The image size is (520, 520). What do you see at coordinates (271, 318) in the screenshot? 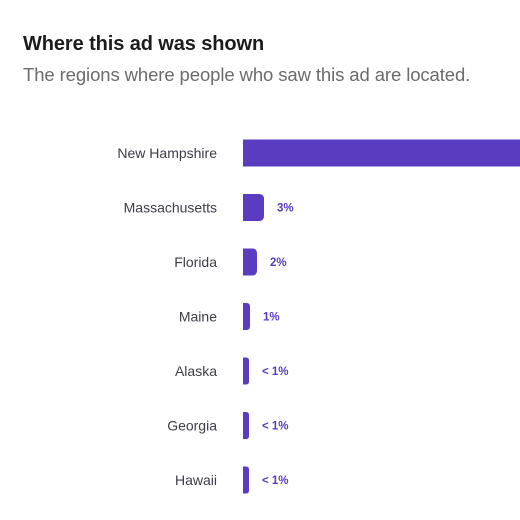
I see `value-label: 1%` at bounding box center [271, 318].